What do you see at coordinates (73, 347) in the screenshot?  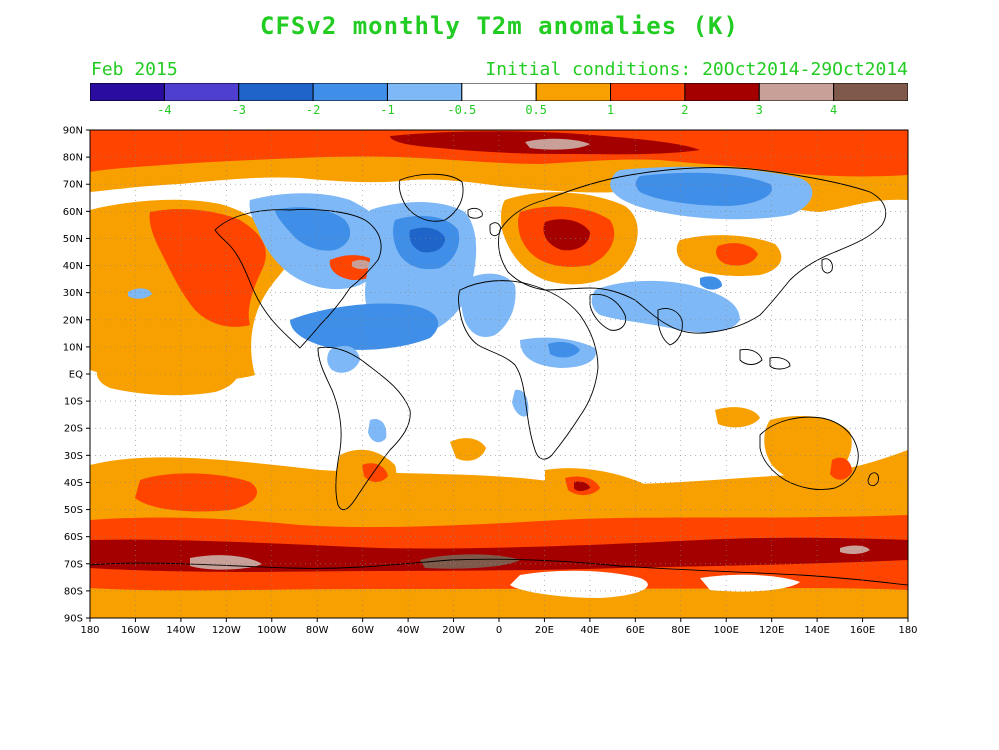 I see `lat-label: 10N` at bounding box center [73, 347].